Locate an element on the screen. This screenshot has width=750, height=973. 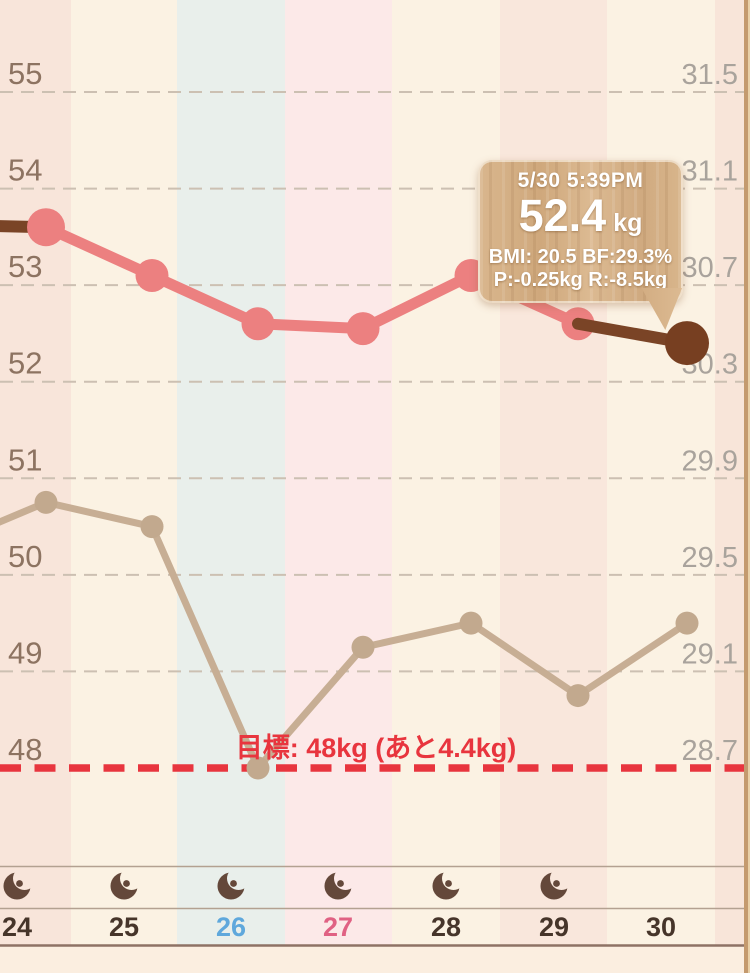
right-border is located at coordinates (746, 486).